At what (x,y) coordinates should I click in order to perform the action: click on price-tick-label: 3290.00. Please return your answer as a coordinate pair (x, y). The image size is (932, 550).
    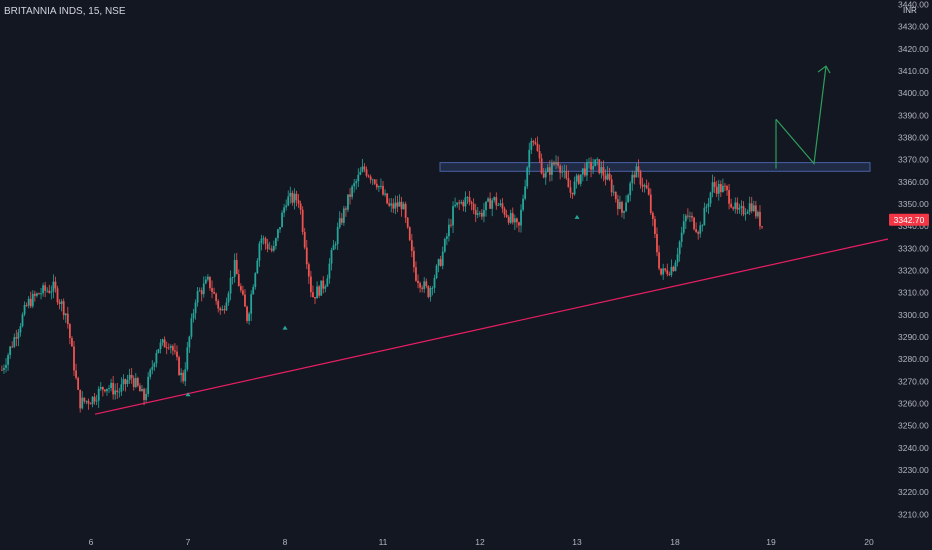
    Looking at the image, I should click on (913, 337).